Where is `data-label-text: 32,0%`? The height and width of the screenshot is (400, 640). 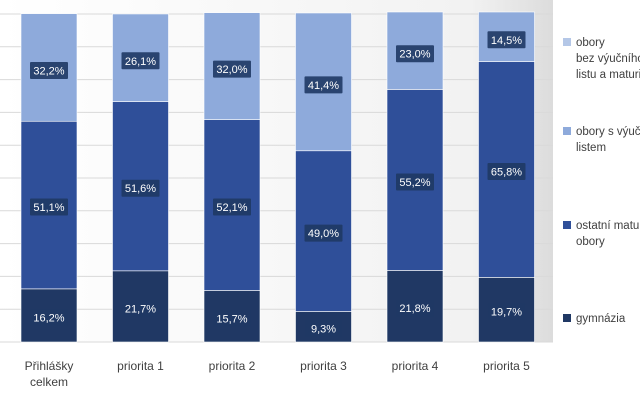
data-label-text: 32,0% is located at coordinates (231, 70).